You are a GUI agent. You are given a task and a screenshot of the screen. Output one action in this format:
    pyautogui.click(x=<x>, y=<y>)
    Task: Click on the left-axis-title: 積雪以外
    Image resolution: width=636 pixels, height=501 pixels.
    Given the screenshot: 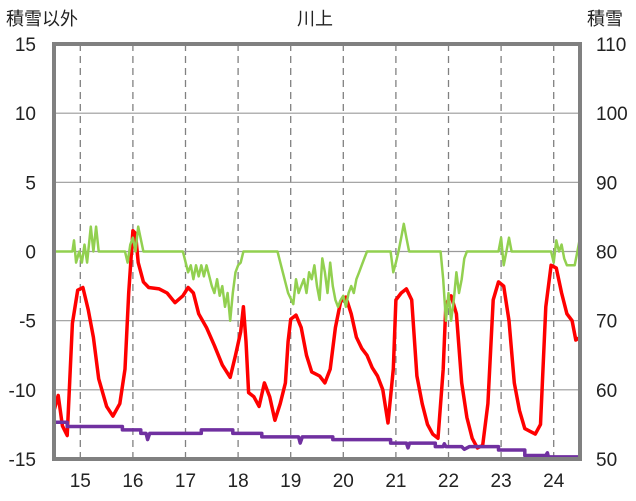 What is the action you would take?
    pyautogui.click(x=42, y=19)
    